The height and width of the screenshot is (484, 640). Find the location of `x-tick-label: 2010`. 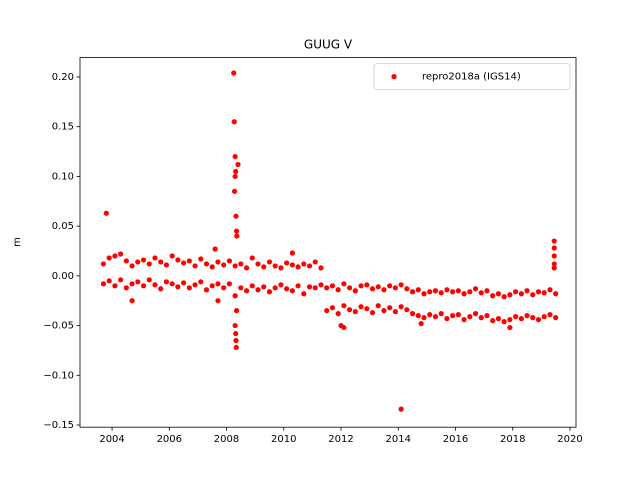

x-tick-label: 2010 is located at coordinates (283, 439).